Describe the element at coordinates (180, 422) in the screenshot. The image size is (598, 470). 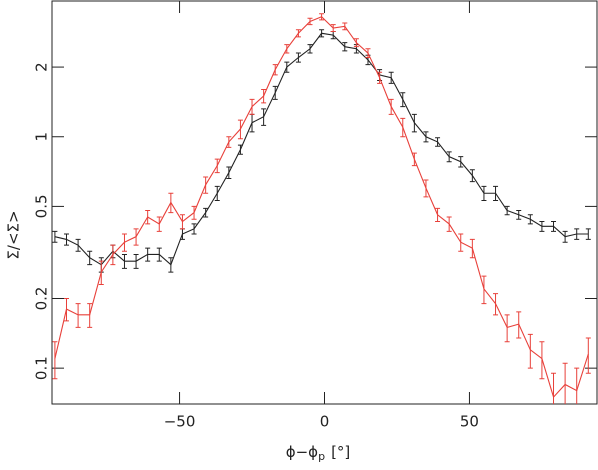
I see `x-tick-label: −50` at that location.